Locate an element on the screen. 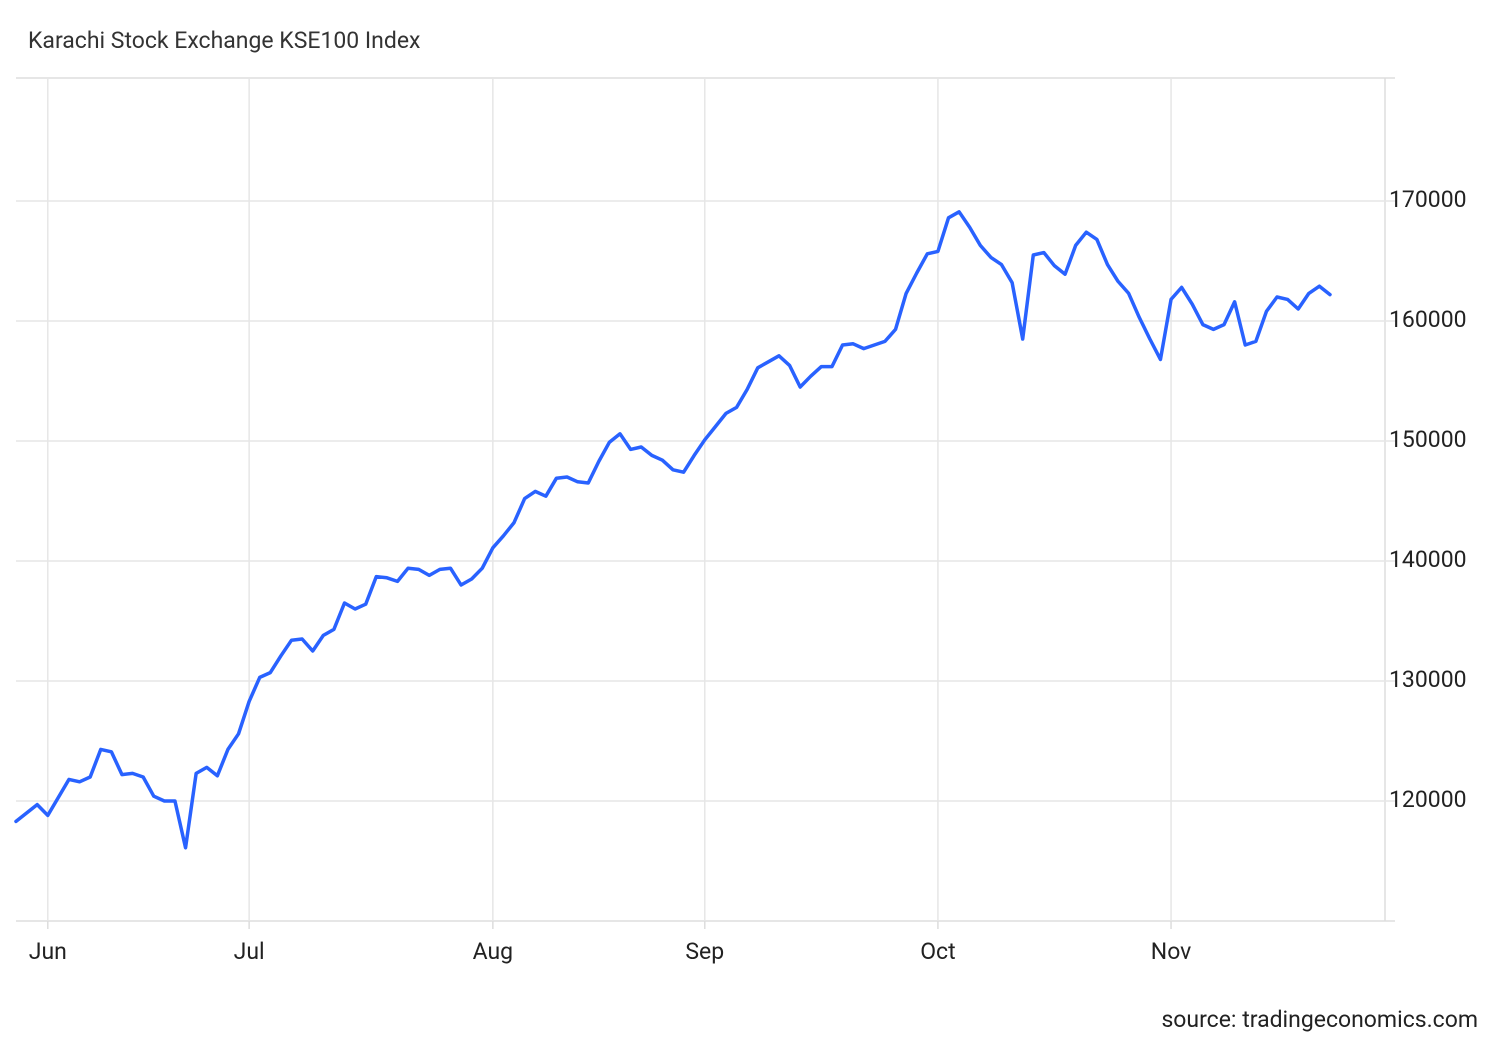  y-tick-label: 120000 is located at coordinates (1428, 799).